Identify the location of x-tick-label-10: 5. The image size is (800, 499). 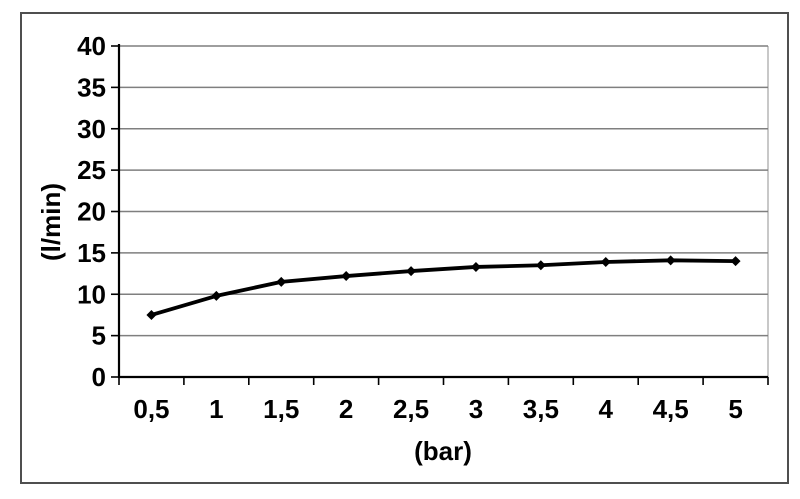
(735, 409).